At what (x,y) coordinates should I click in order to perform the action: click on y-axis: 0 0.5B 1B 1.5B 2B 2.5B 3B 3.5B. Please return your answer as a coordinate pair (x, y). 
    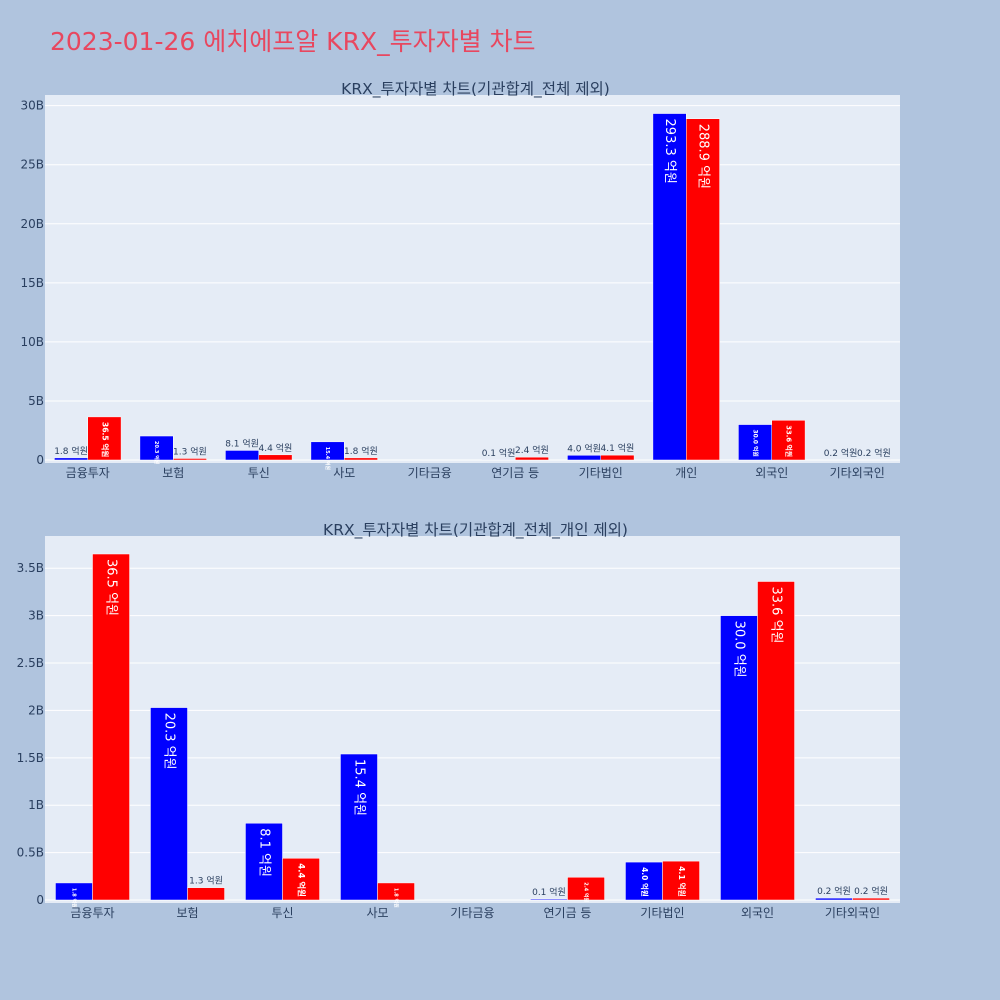
    Looking at the image, I should click on (30, 734).